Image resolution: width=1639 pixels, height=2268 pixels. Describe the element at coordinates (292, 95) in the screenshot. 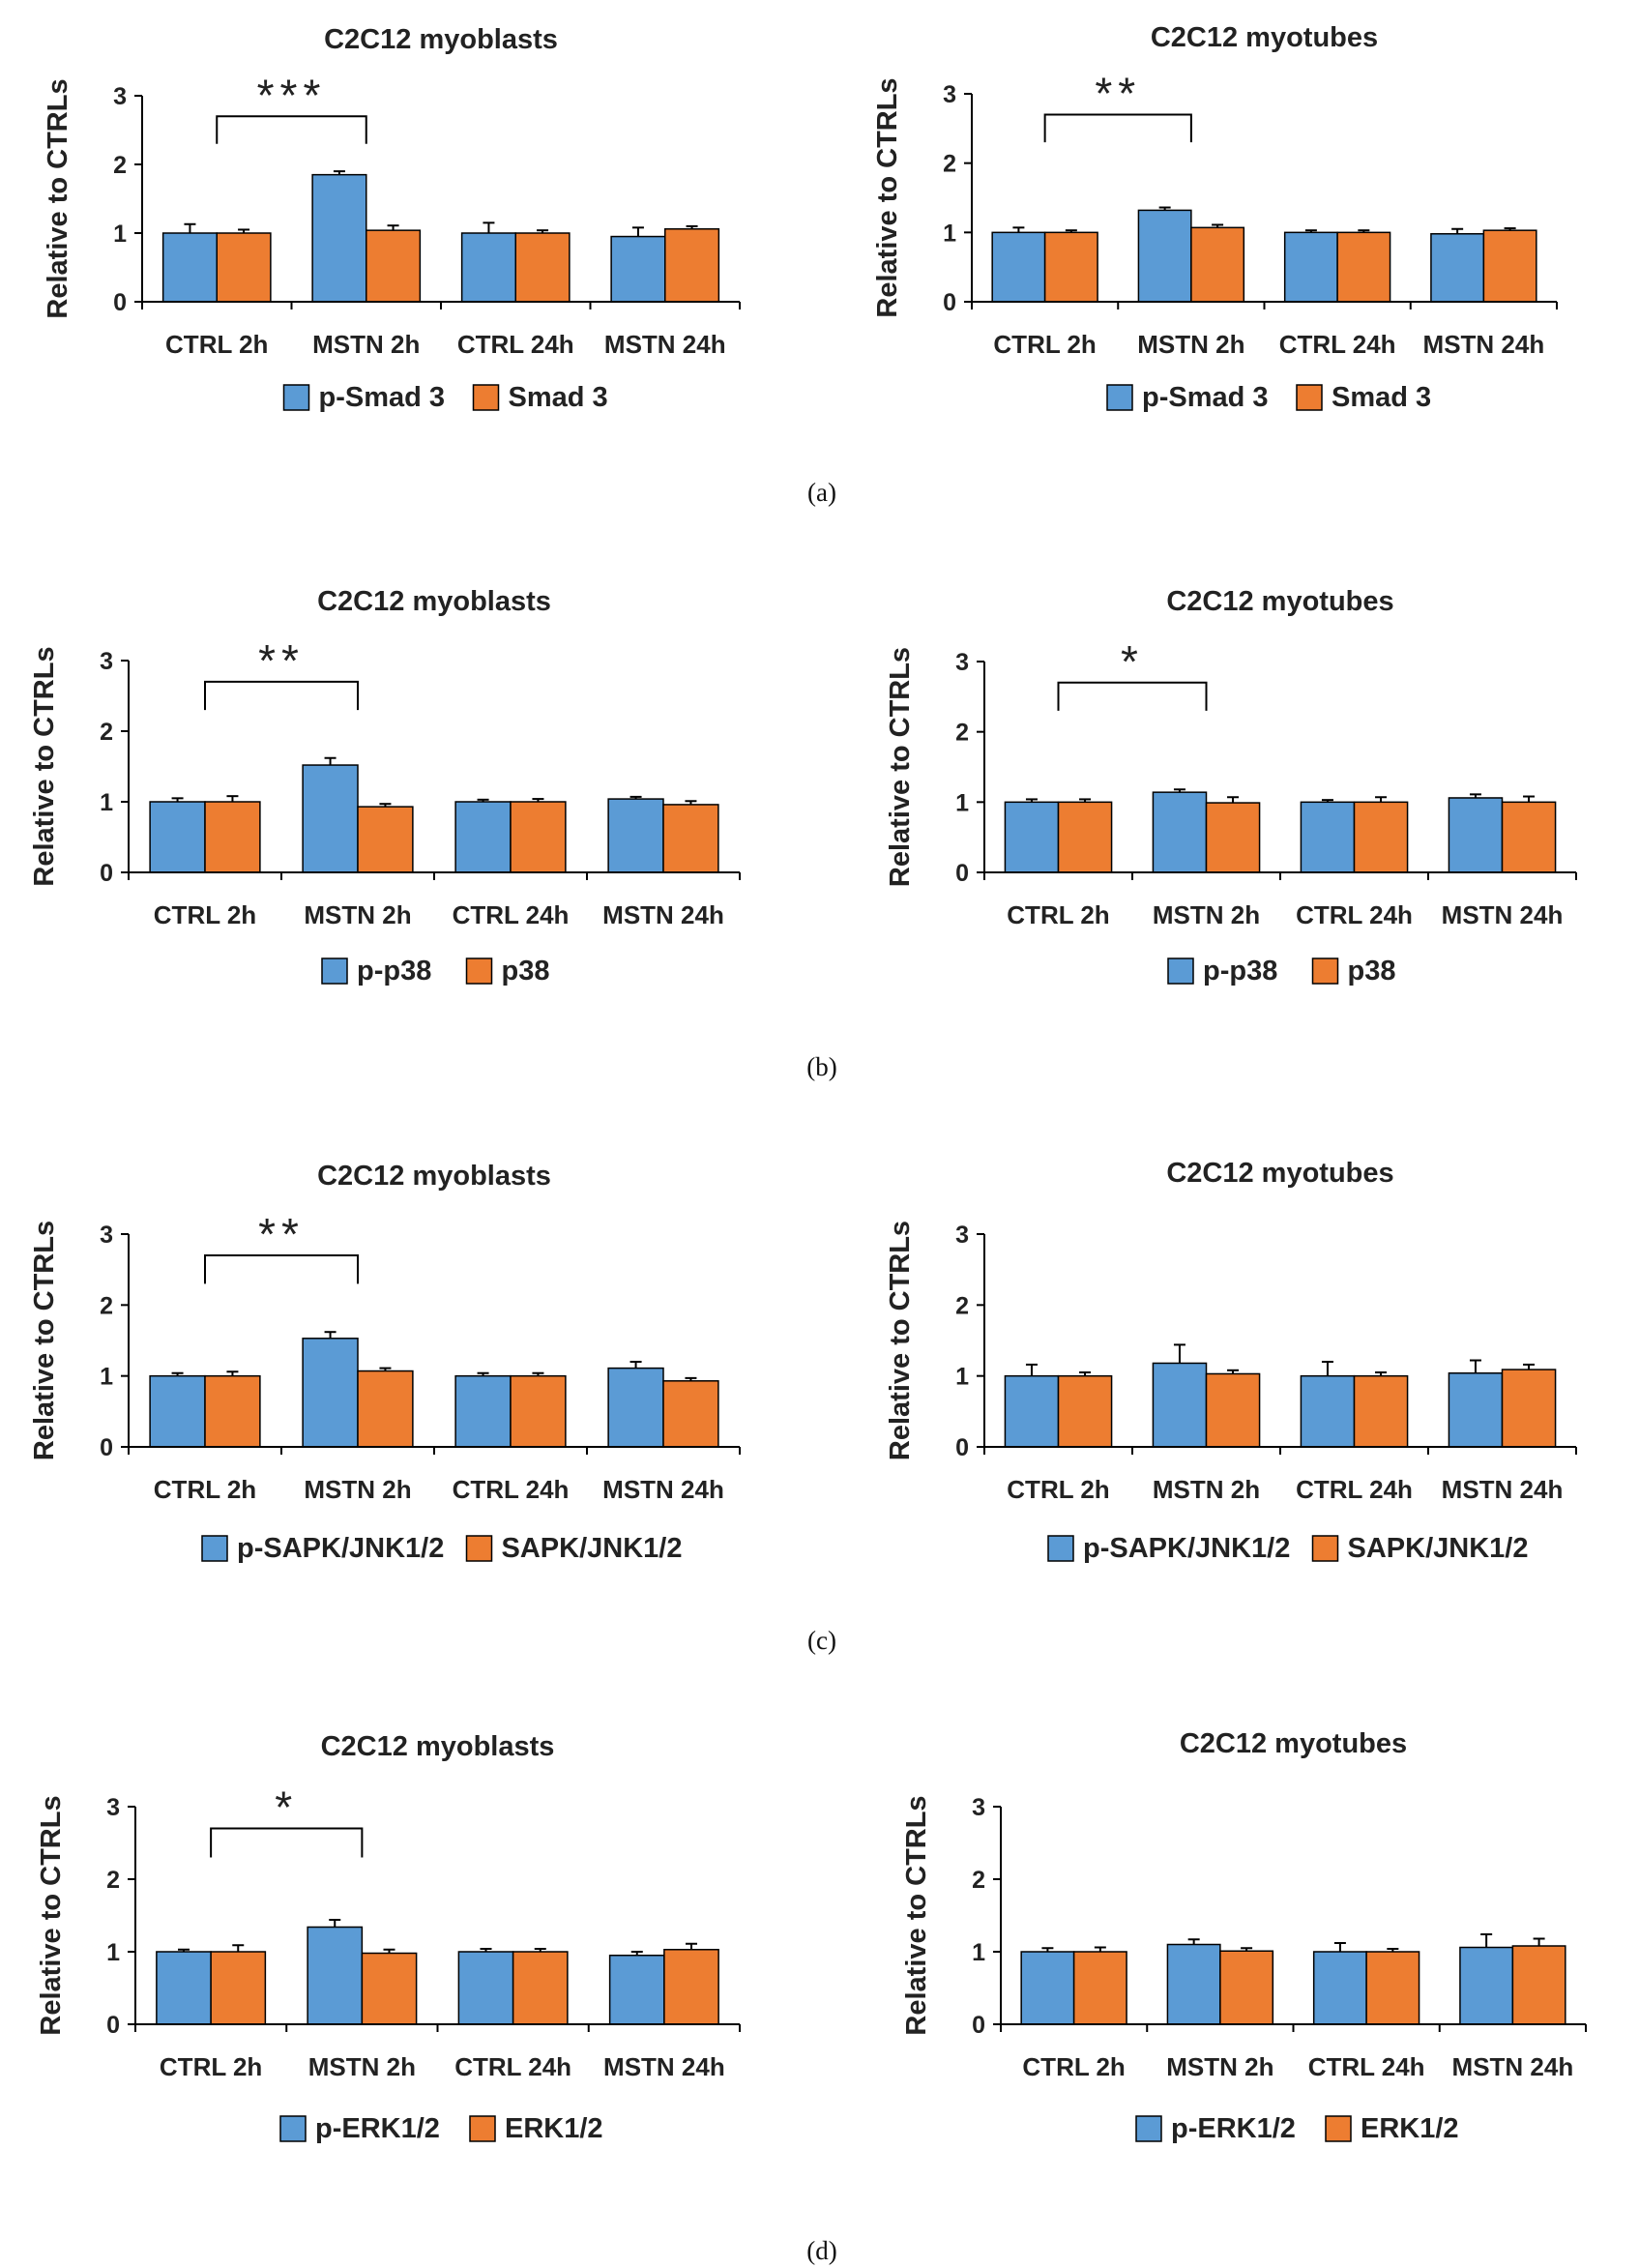

I see `significance-stars: ***` at that location.